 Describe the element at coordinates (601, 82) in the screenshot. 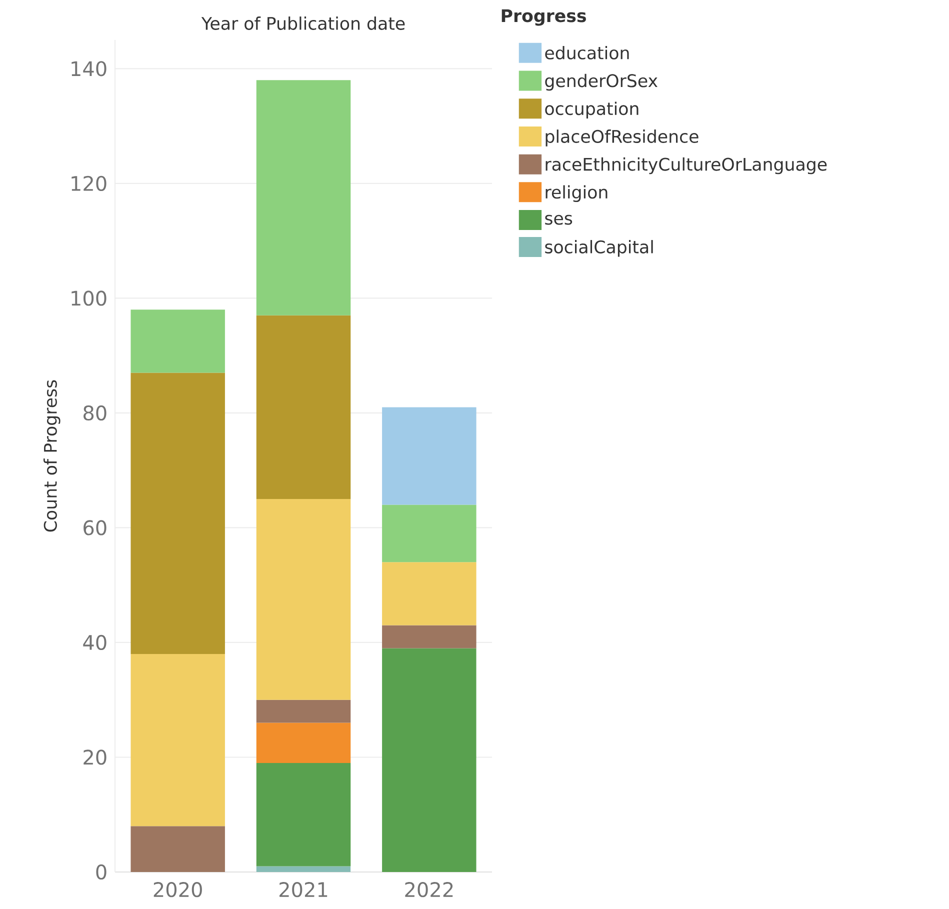

I see `legend-label: genderOrSex` at that location.